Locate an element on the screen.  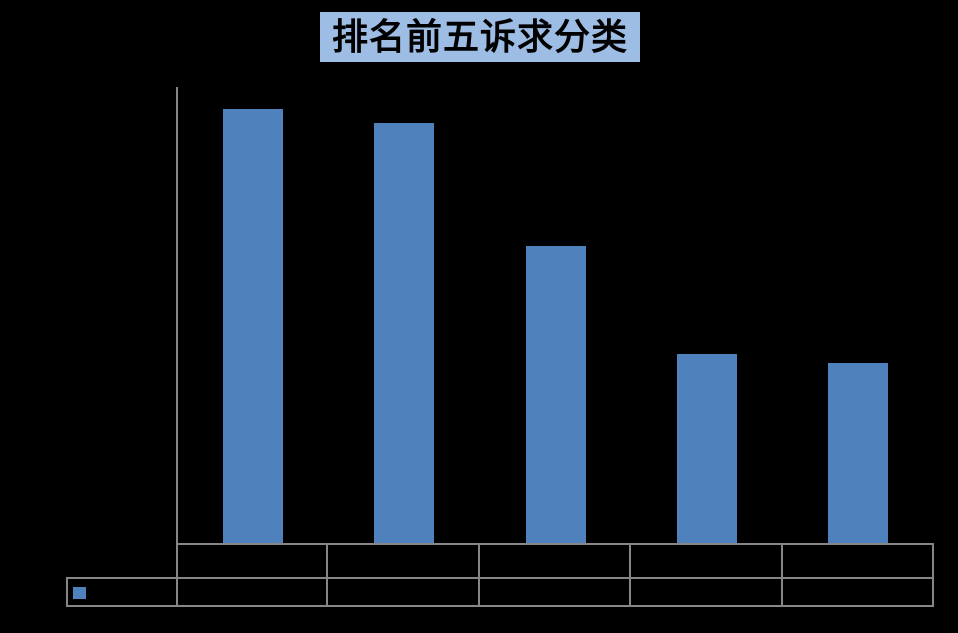
table-bottom-border is located at coordinates (500, 606).